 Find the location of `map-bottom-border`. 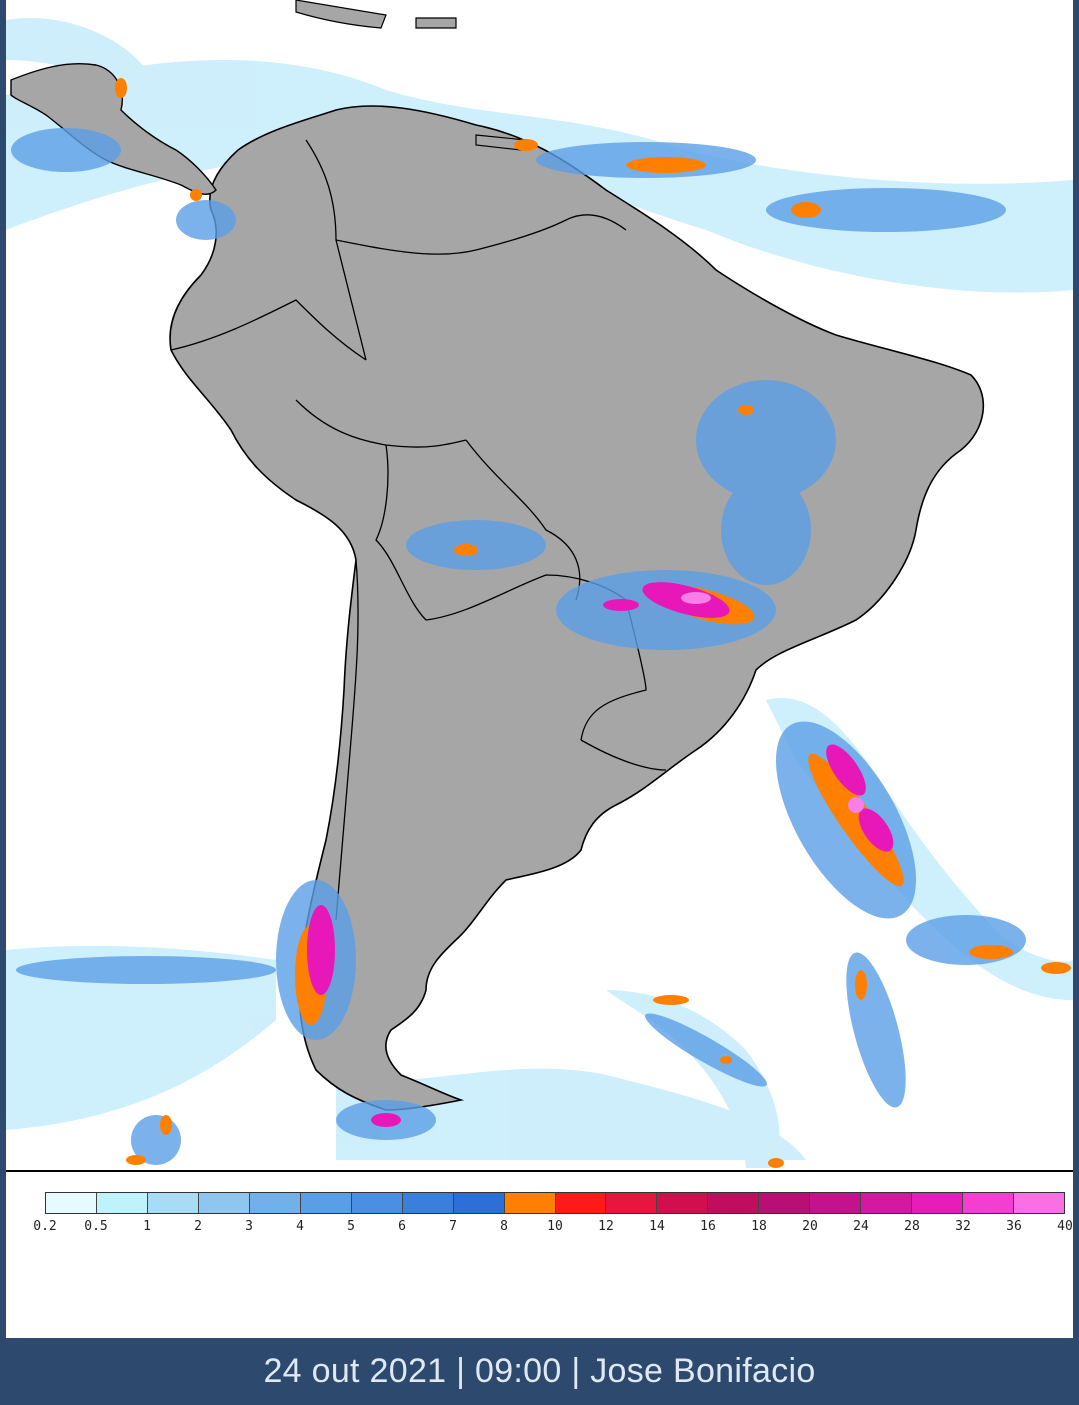

map-bottom-border is located at coordinates (539, 1171).